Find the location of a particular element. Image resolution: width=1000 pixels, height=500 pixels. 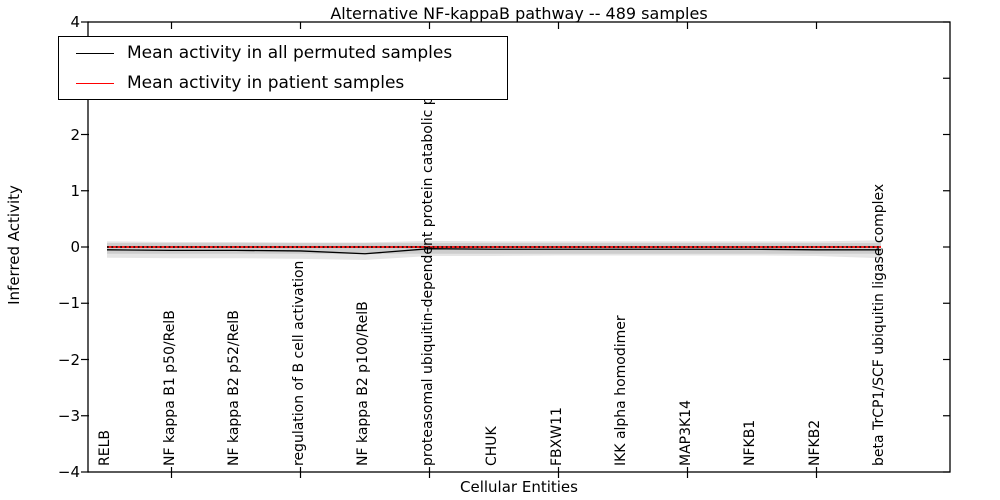

legend-line-sample-black is located at coordinates (95, 53).